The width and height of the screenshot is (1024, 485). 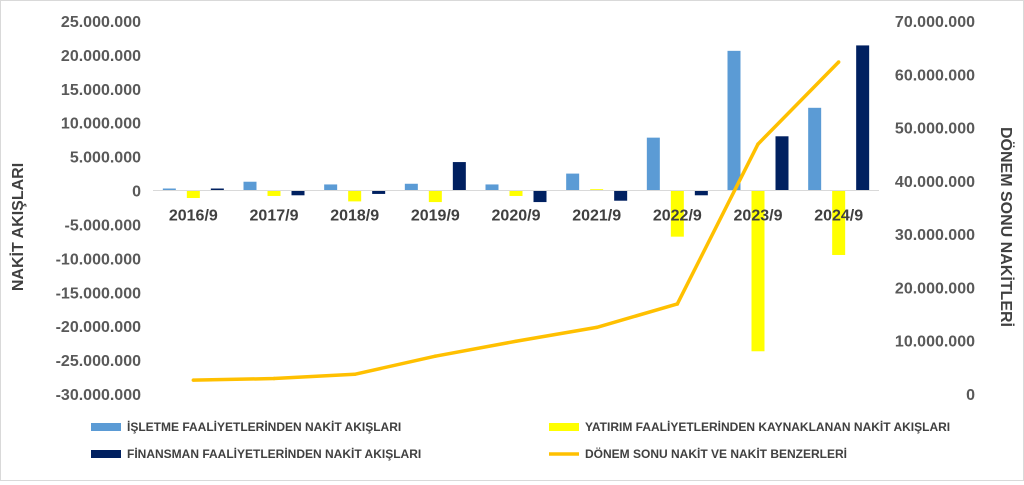 What do you see at coordinates (101, 22) in the screenshot?
I see `left-tick-label: 25.000.000` at bounding box center [101, 22].